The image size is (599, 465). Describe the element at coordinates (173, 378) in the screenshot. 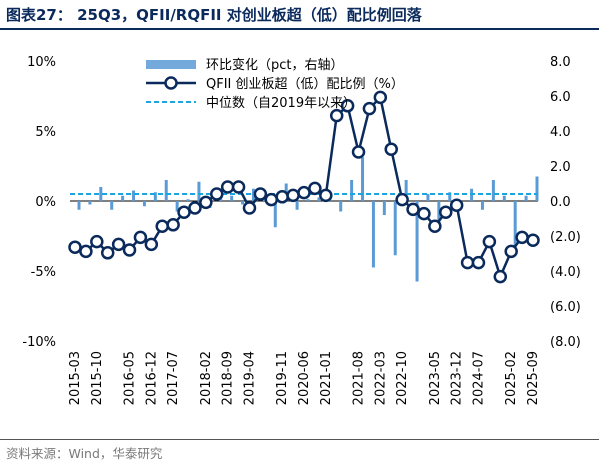

I see `x-tick-label: 2017-07` at that location.